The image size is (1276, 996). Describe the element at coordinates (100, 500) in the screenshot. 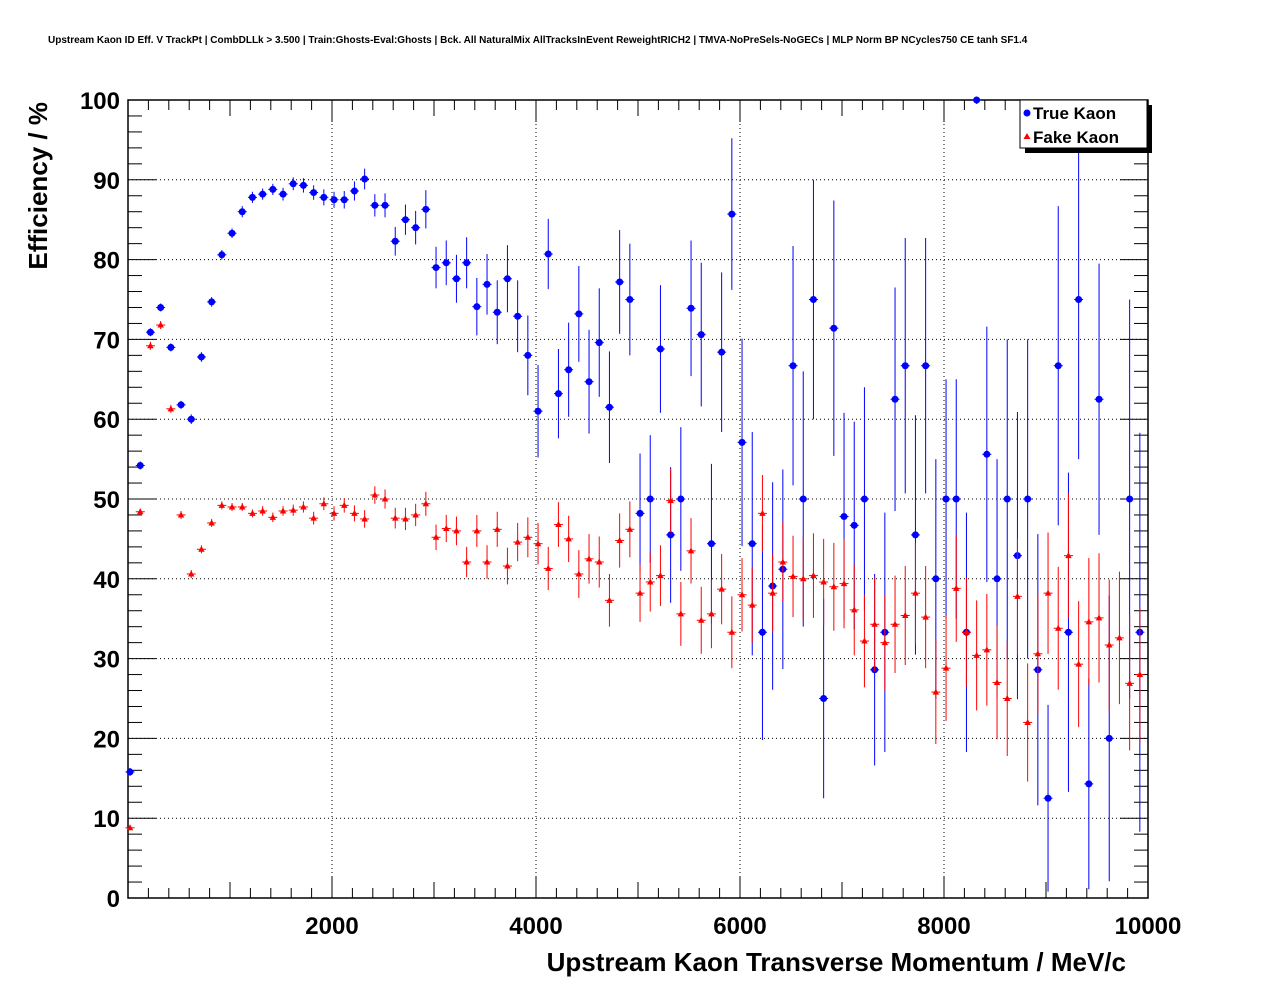

I see `y-tick-labels: 0 10 20 30 40 50 60 70 80 90 100` at that location.